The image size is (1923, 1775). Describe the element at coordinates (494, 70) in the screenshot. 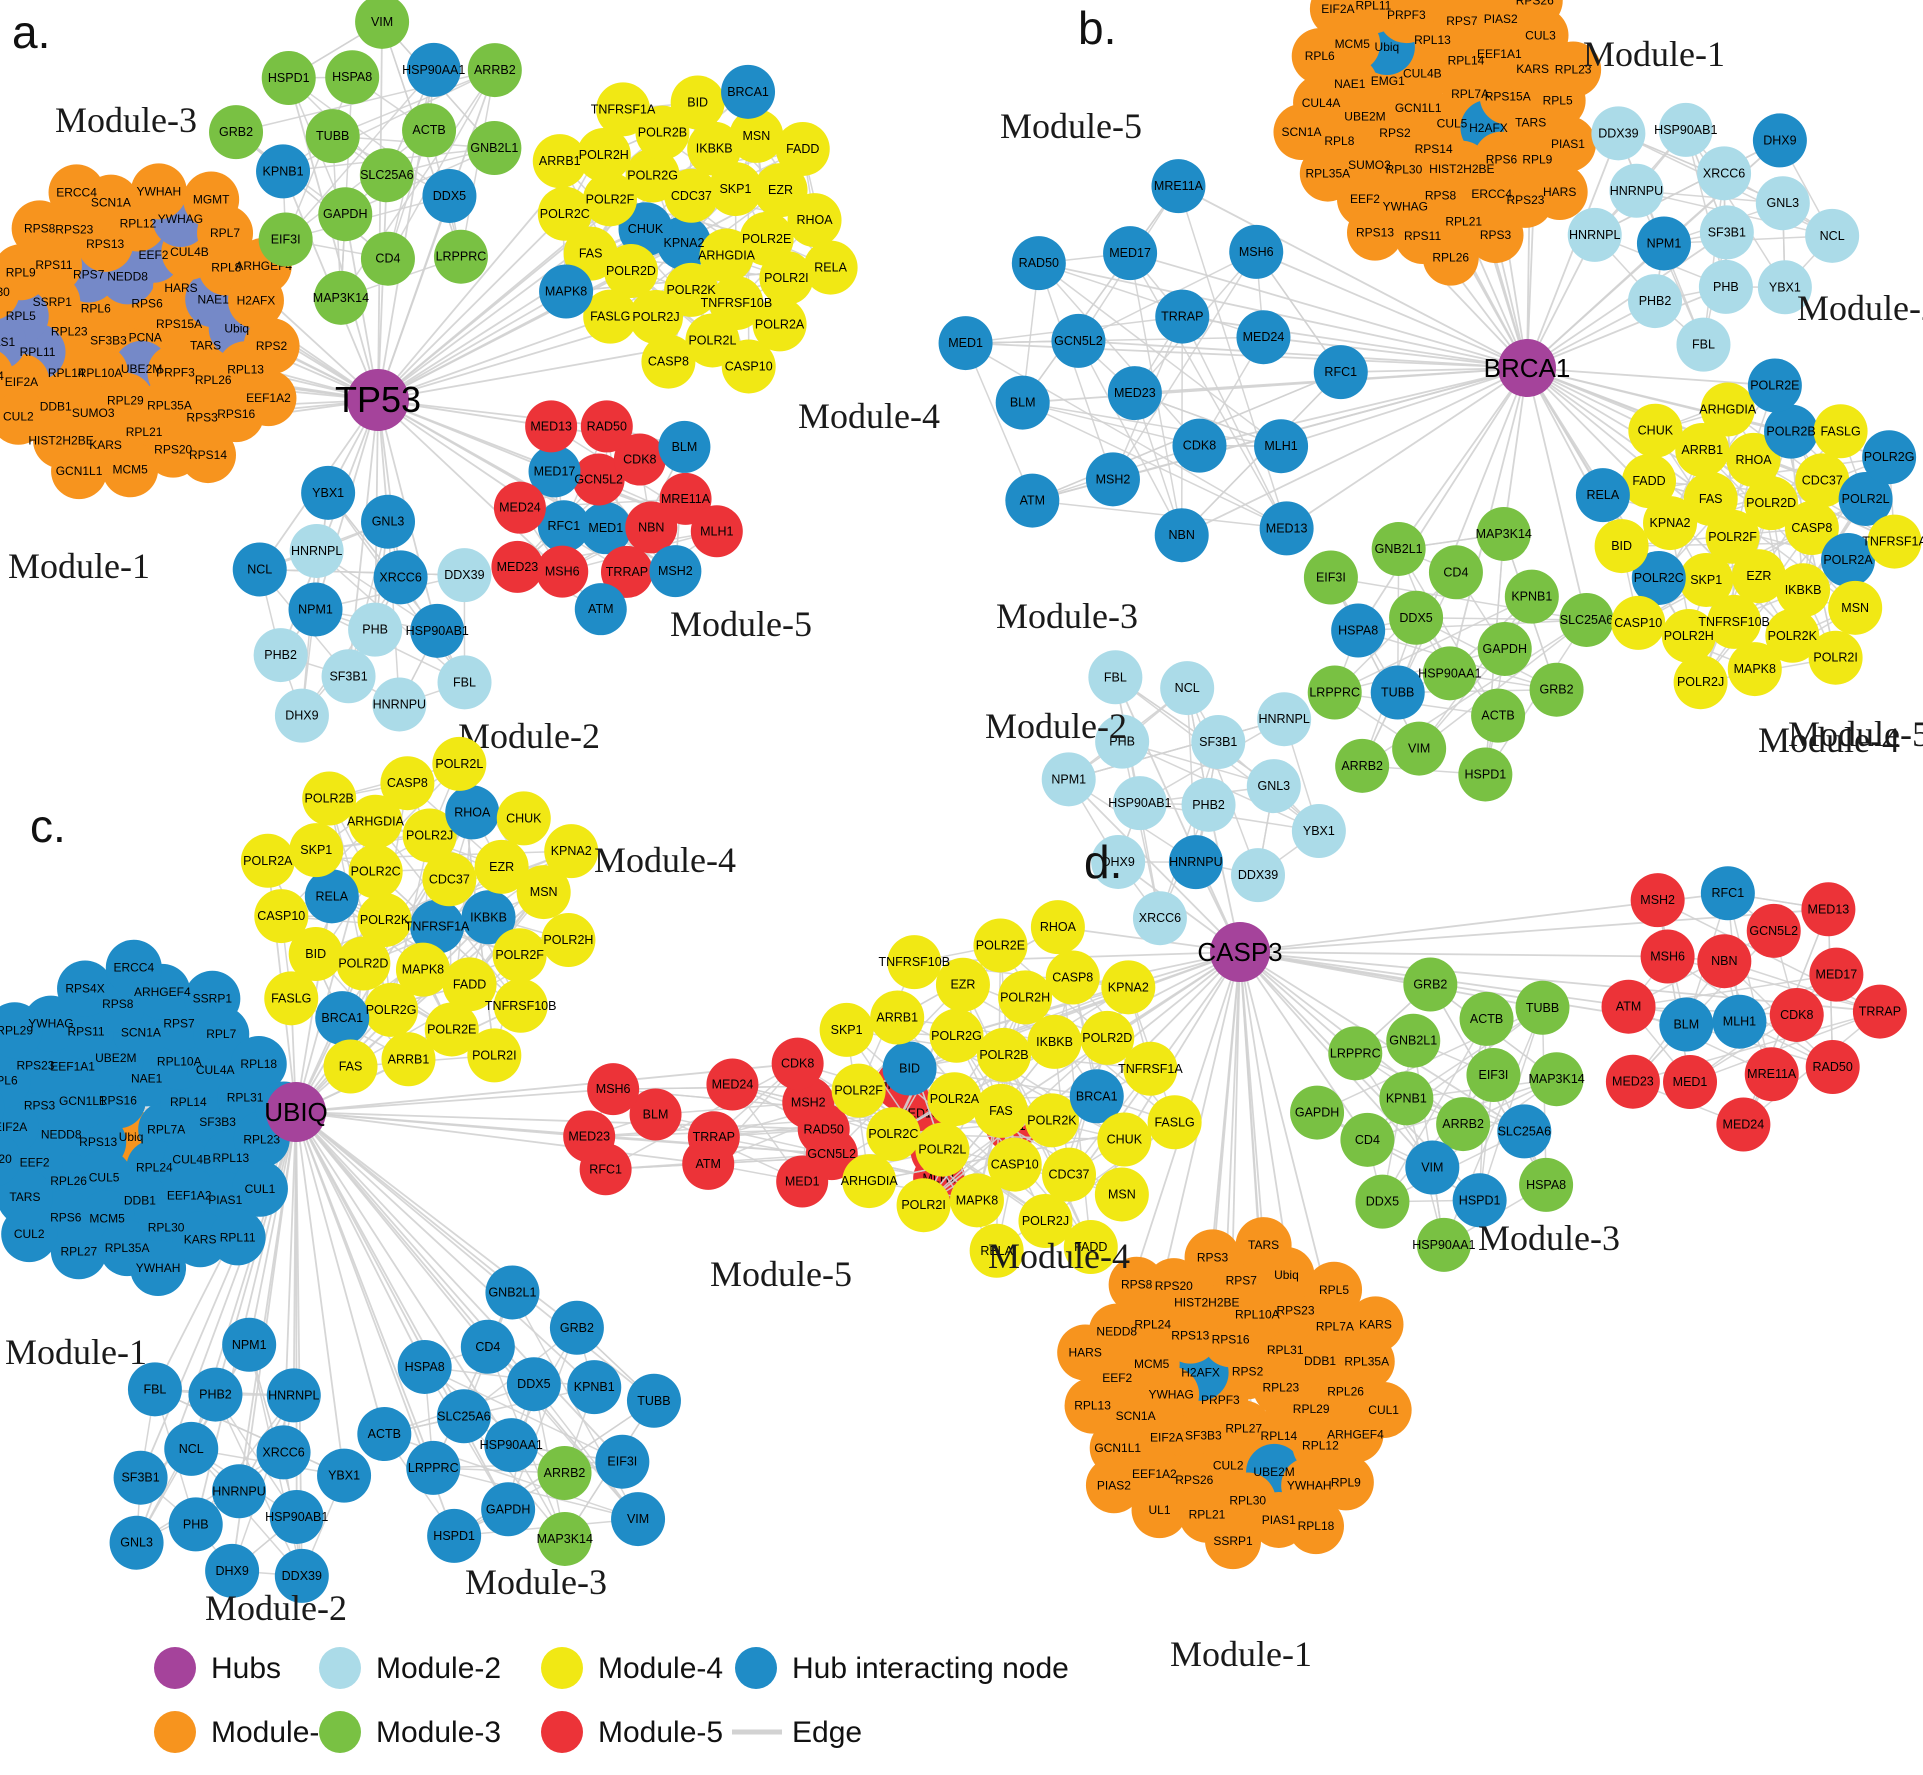

I see `node-ARRB2` at that location.